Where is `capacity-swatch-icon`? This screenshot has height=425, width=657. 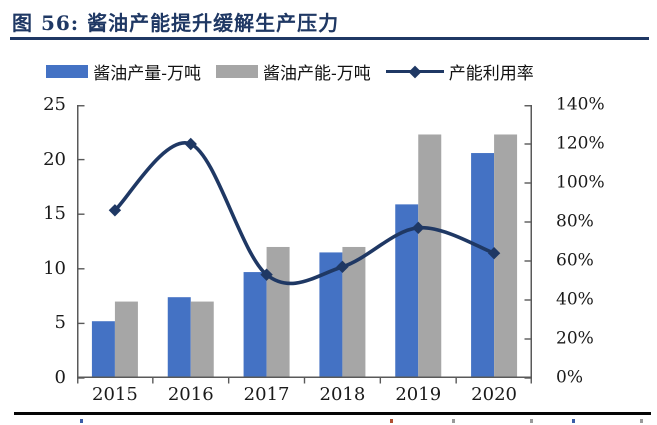
capacity-swatch-icon is located at coordinates (237, 71).